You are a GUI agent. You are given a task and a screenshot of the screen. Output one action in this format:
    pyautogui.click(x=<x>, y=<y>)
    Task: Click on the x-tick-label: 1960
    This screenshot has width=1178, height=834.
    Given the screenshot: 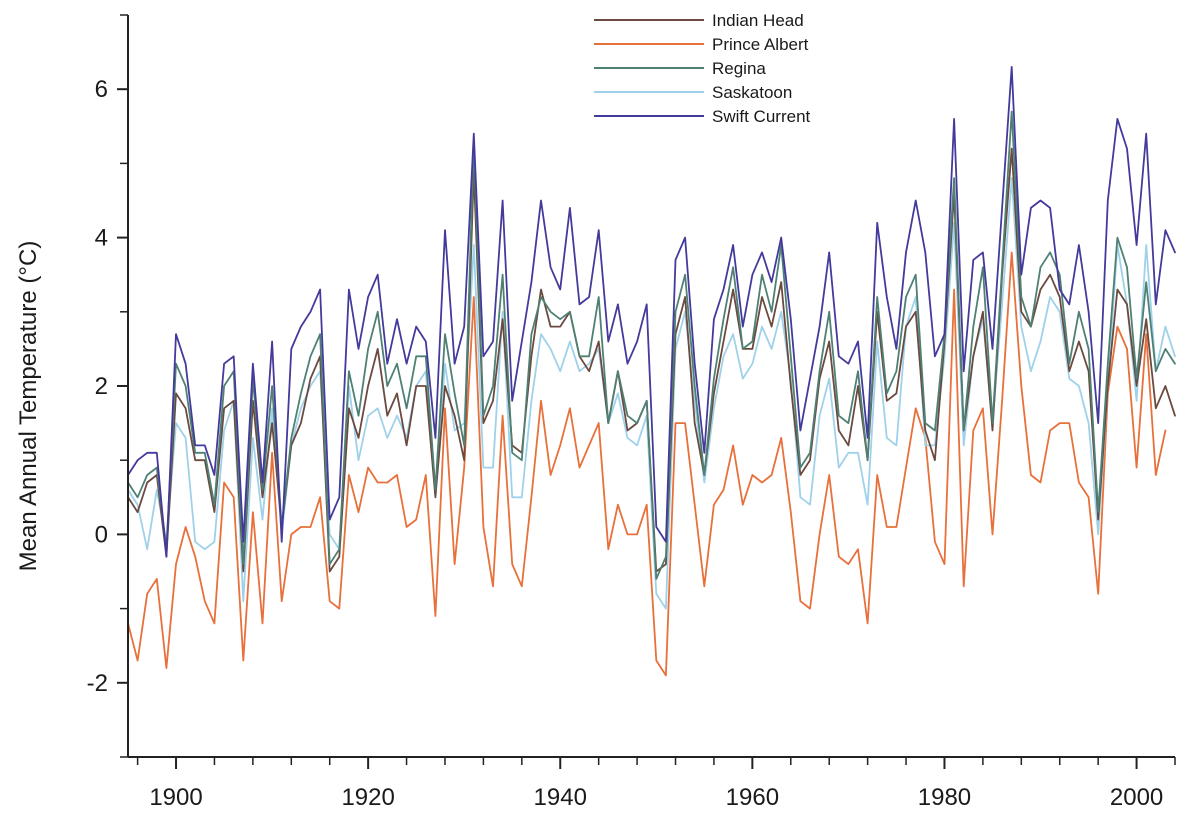 What is the action you would take?
    pyautogui.click(x=752, y=797)
    